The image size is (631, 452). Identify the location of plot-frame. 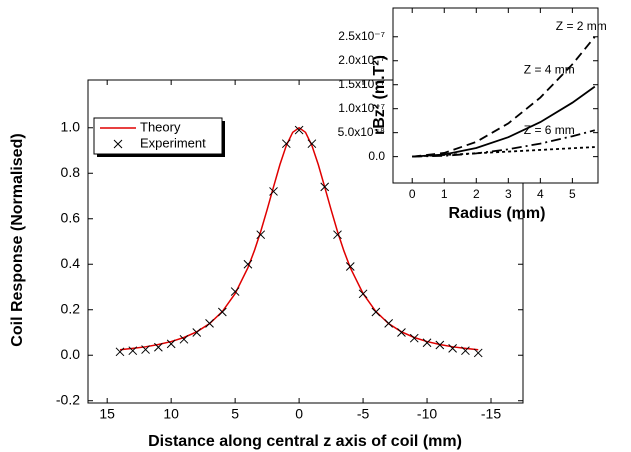
(495, 95).